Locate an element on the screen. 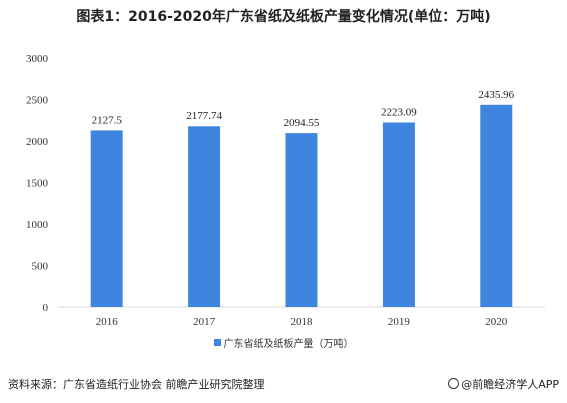  data-label-2019: 2223.09 is located at coordinates (399, 112).